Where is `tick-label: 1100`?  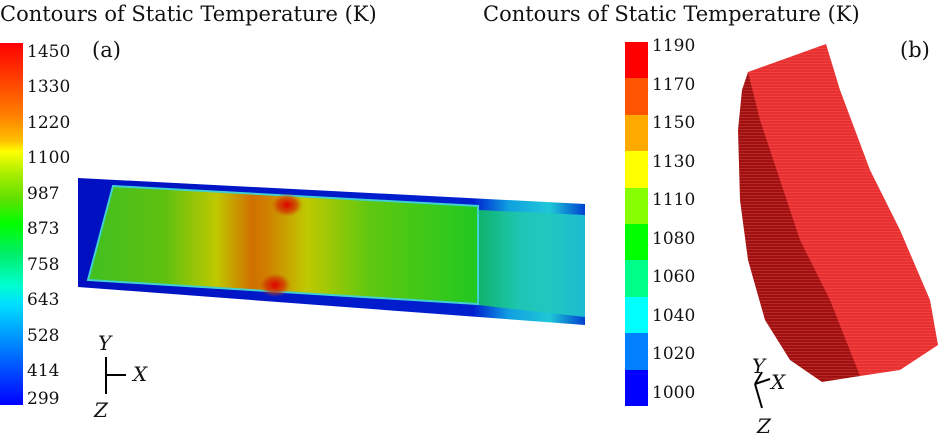 tick-label: 1100 is located at coordinates (49, 158).